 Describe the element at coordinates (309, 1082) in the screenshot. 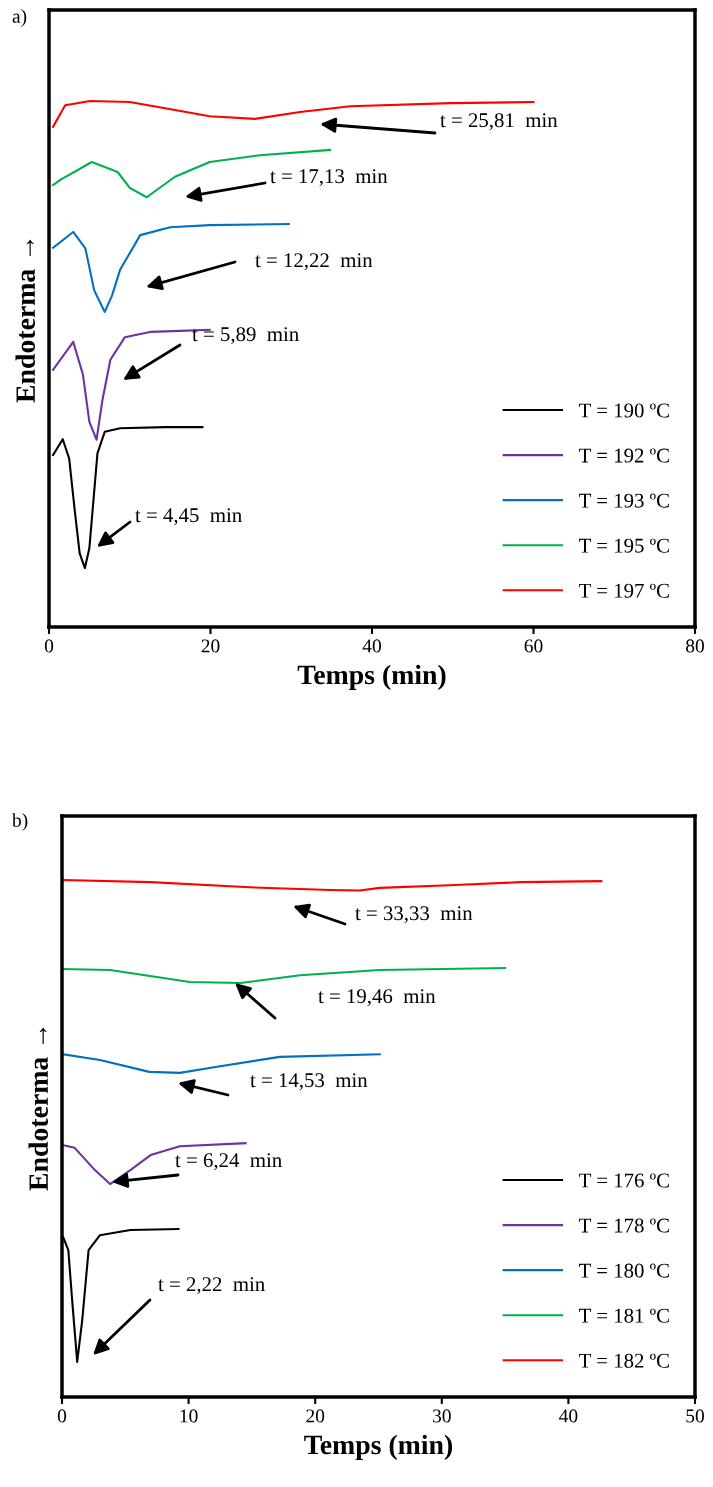

I see `annotation: t = 14,53 min` at that location.